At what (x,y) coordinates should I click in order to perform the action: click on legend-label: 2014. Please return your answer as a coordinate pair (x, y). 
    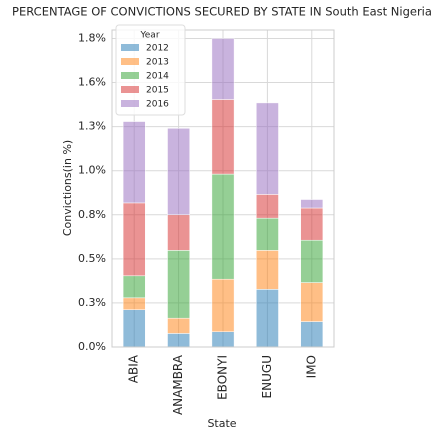
    Looking at the image, I should click on (157, 77).